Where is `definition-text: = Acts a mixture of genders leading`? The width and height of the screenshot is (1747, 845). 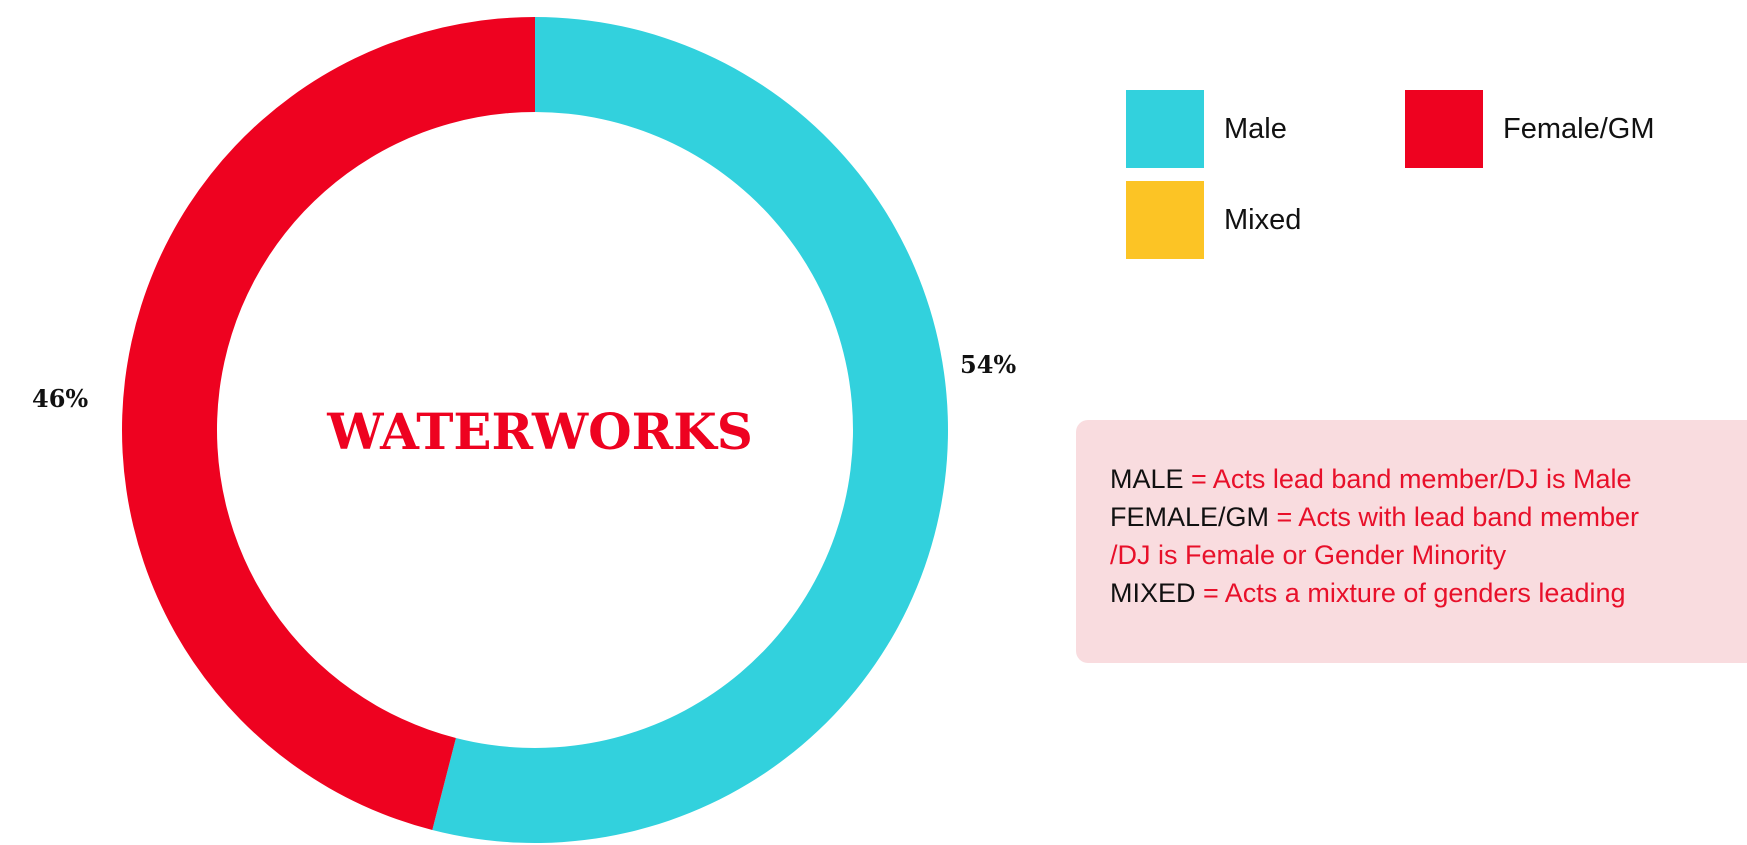
definition-text: = Acts a mixture of genders leading is located at coordinates (1410, 593).